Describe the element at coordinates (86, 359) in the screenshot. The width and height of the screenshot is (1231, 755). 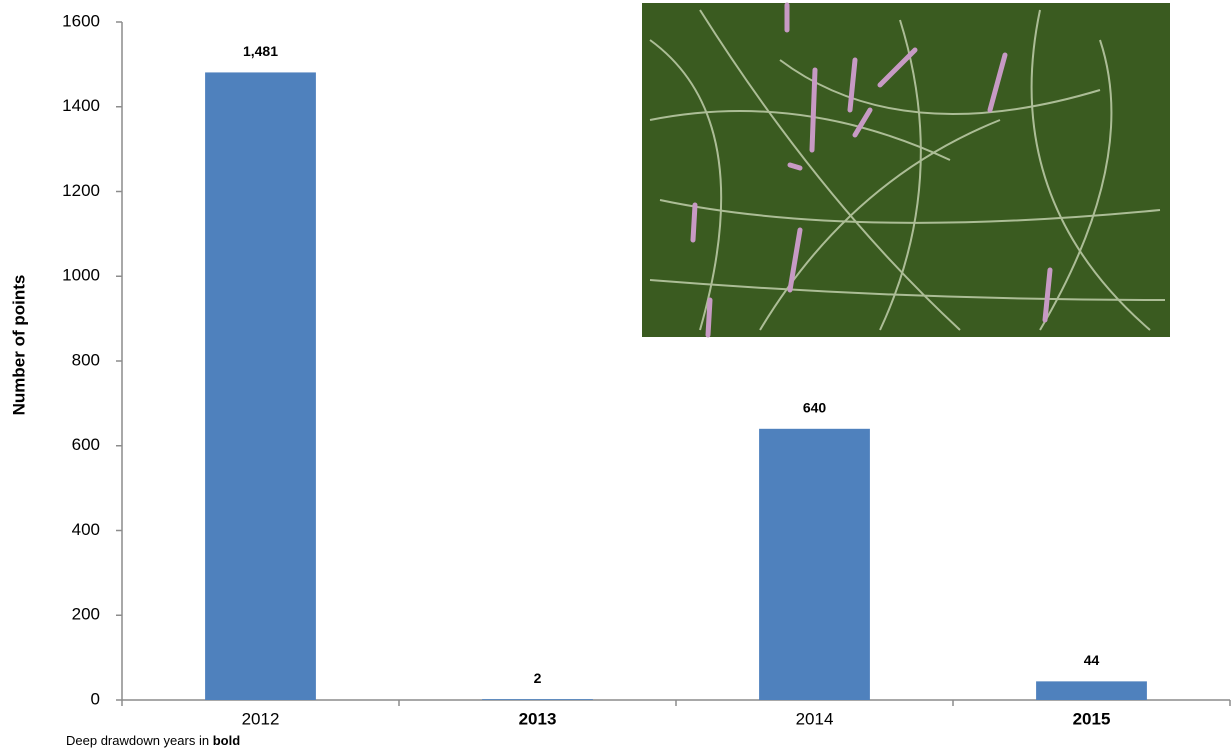
I see `y-tick-label: 800` at that location.